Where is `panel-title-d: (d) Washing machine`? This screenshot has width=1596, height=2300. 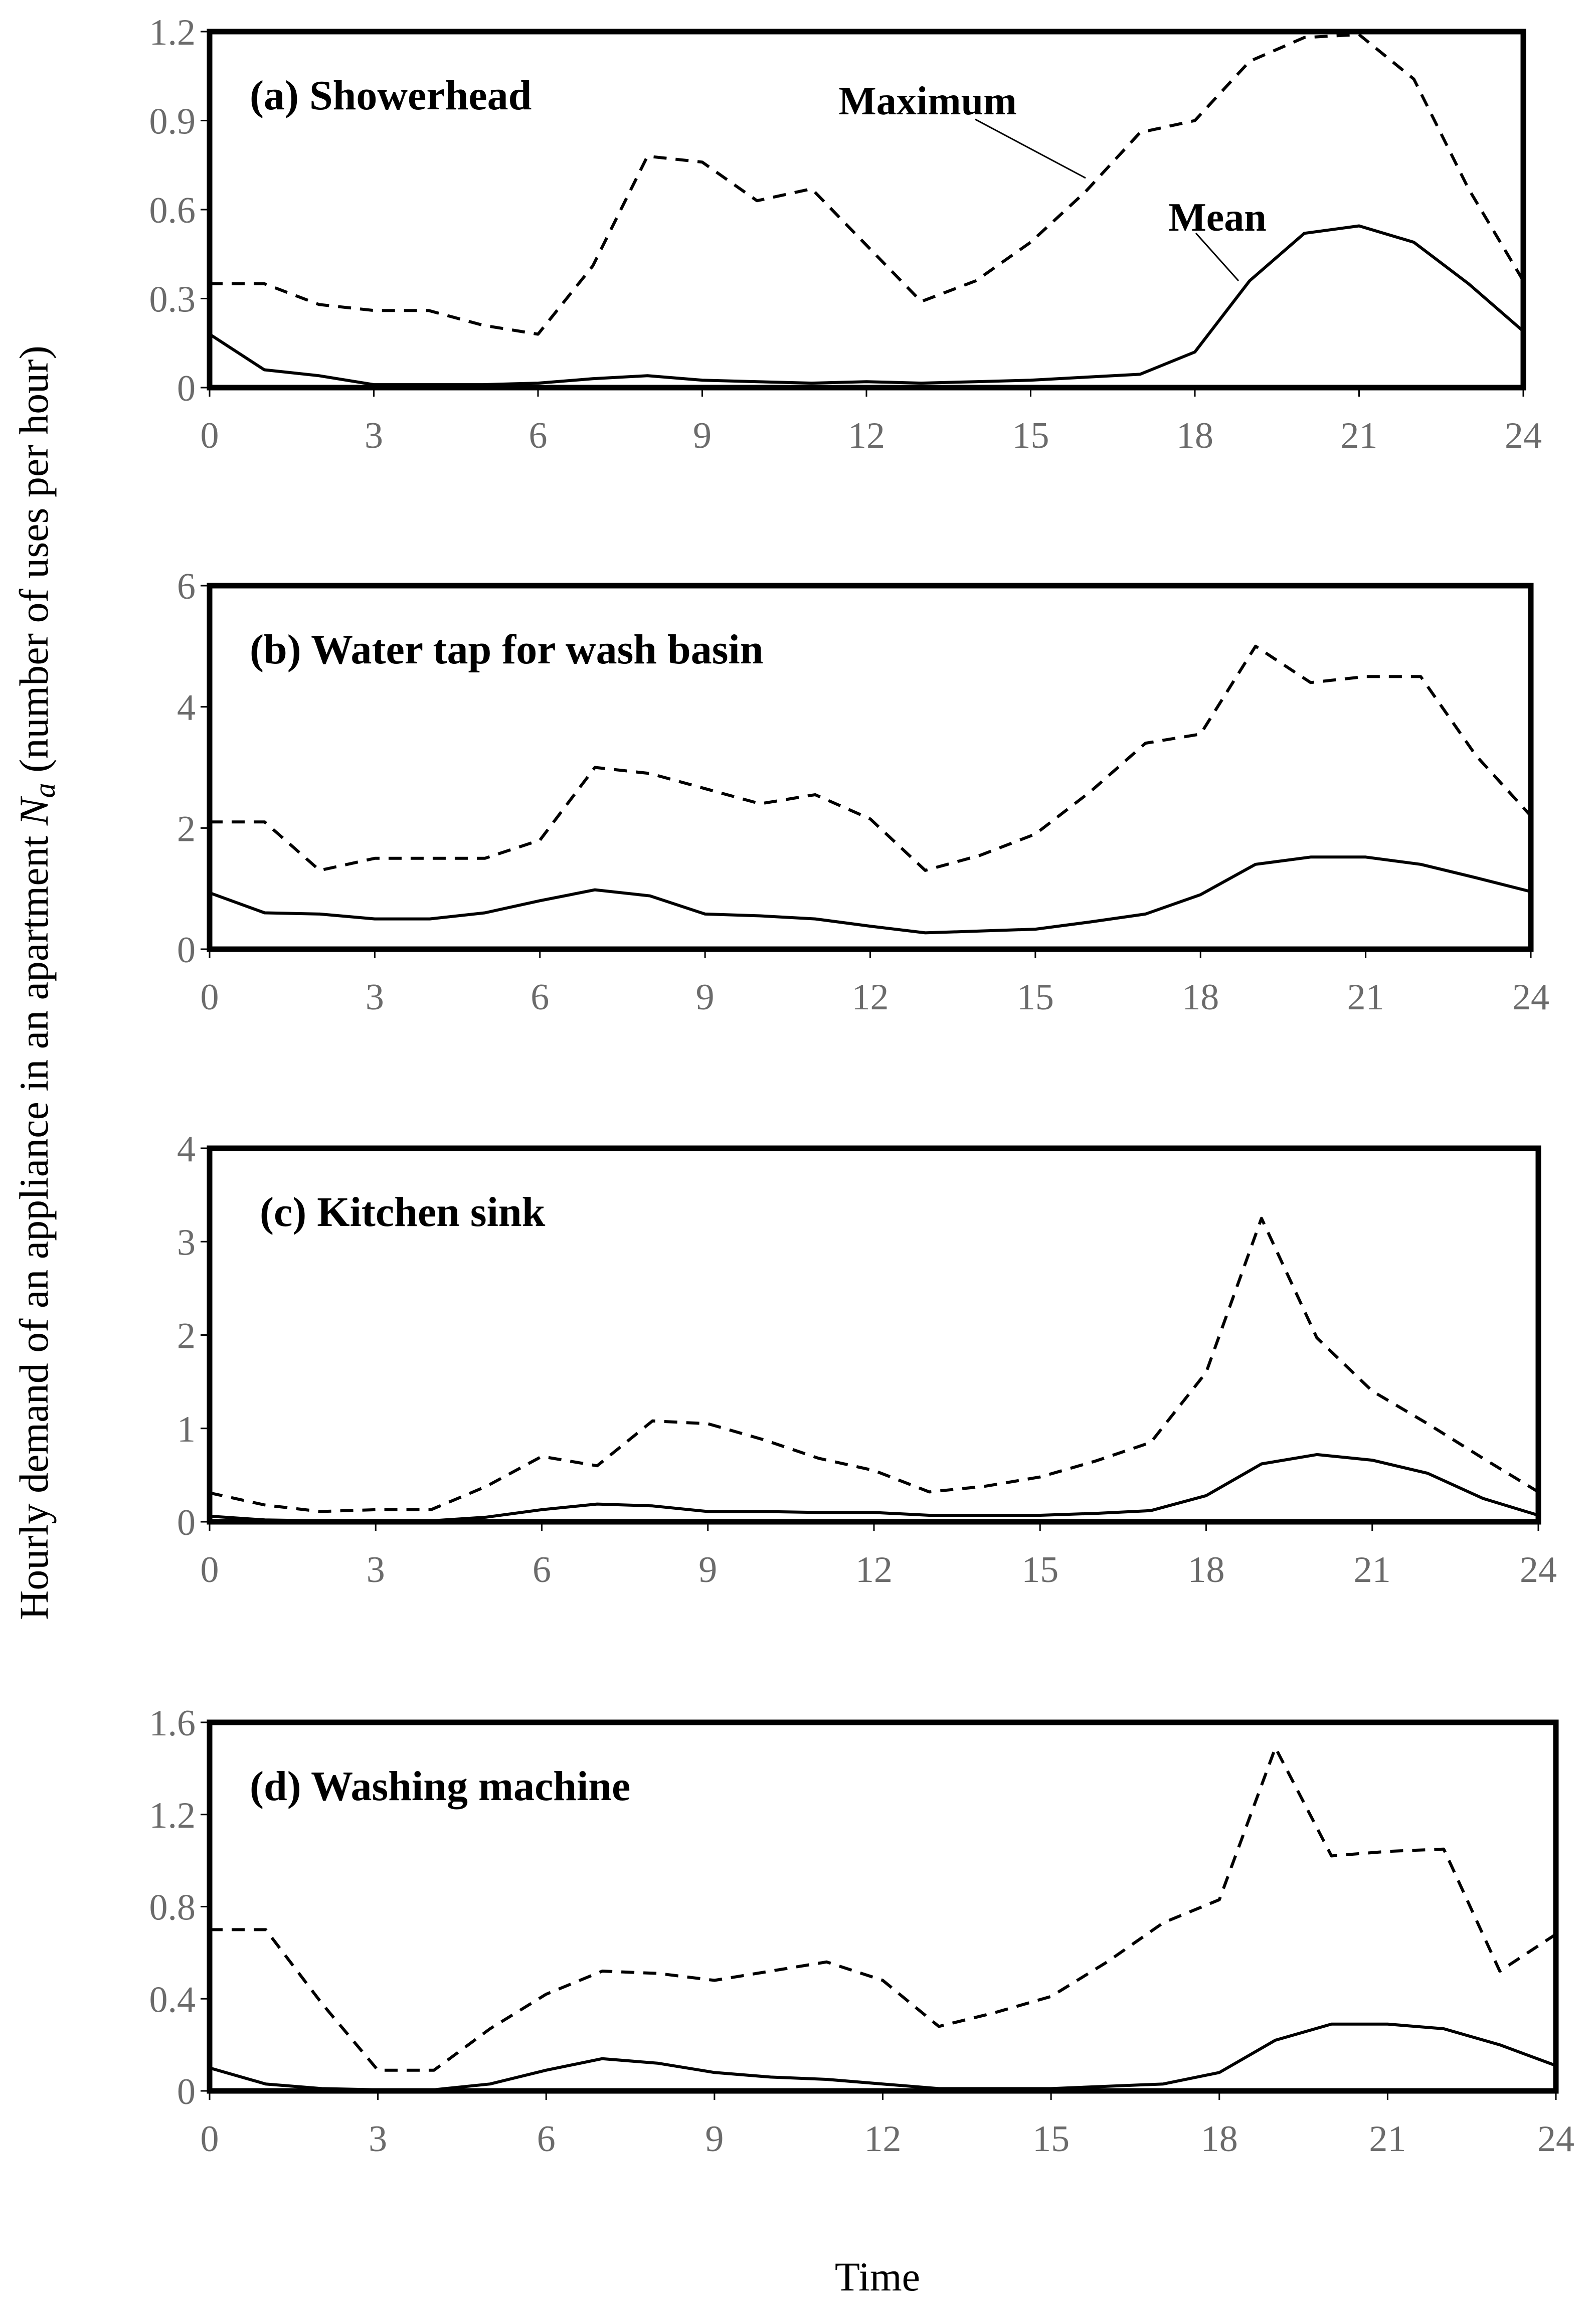
panel-title-d: (d) Washing machine is located at coordinates (440, 1786).